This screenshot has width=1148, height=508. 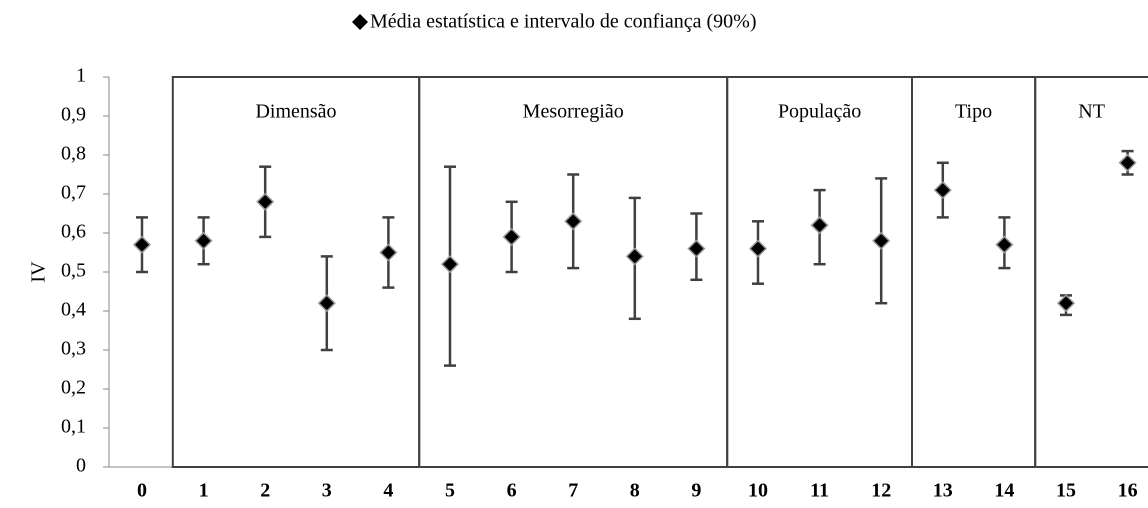 What do you see at coordinates (1091, 112) in the screenshot?
I see `group-label: NT` at bounding box center [1091, 112].